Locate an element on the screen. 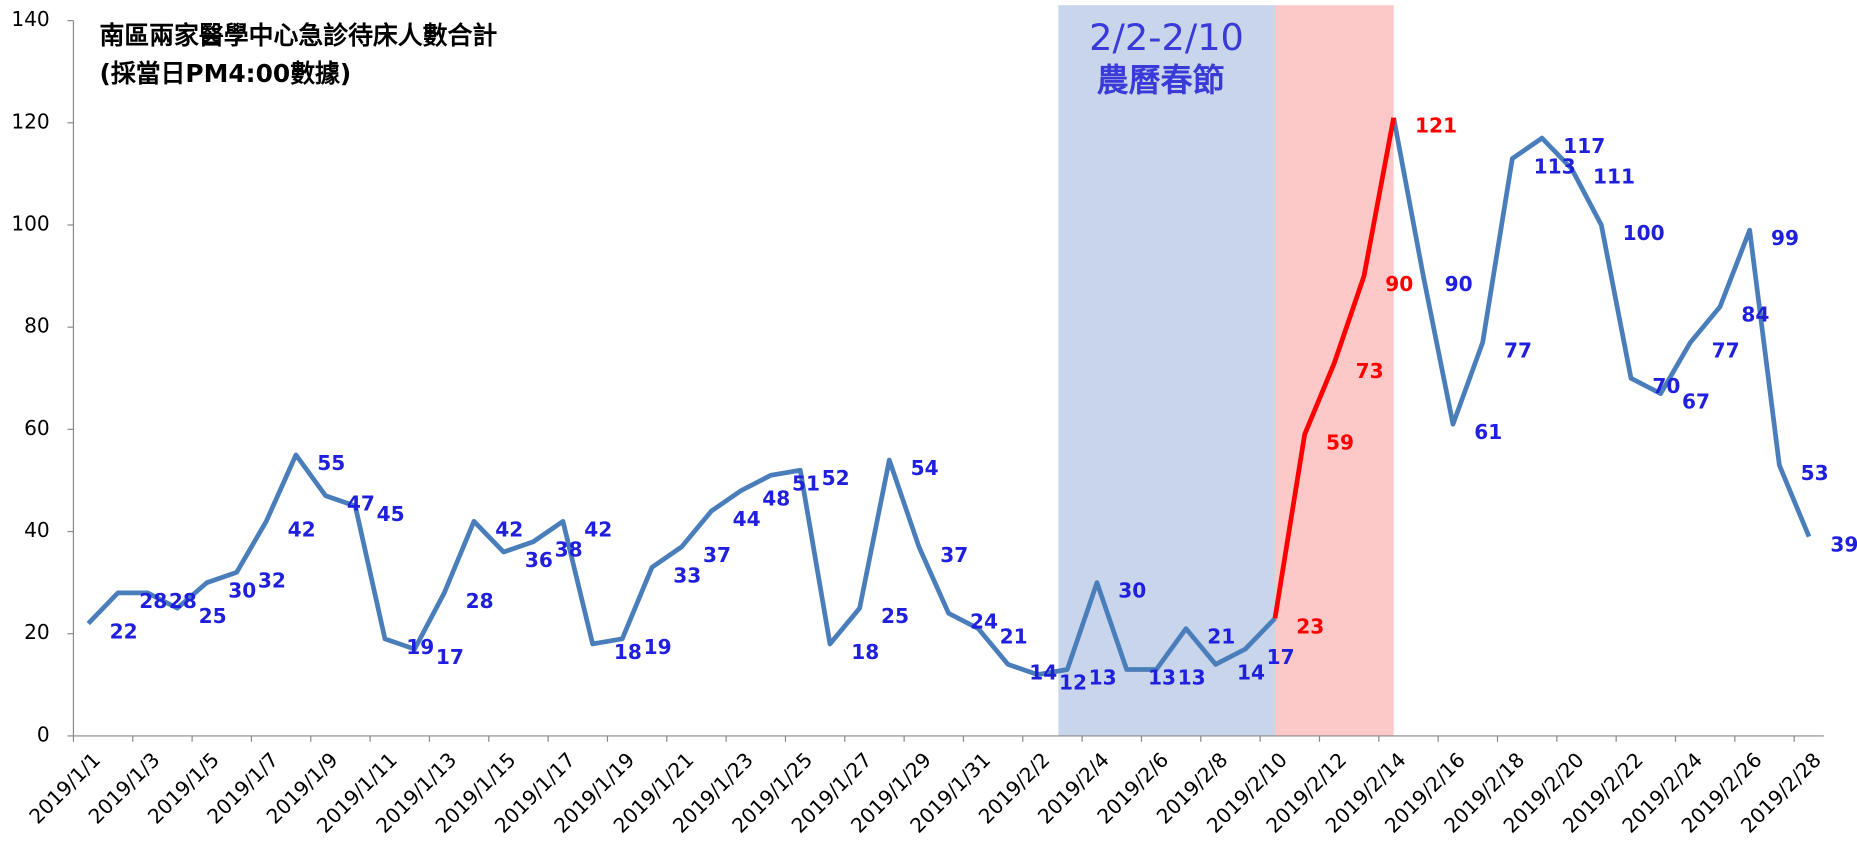 The height and width of the screenshot is (860, 1857). data-label: 38 is located at coordinates (569, 550).